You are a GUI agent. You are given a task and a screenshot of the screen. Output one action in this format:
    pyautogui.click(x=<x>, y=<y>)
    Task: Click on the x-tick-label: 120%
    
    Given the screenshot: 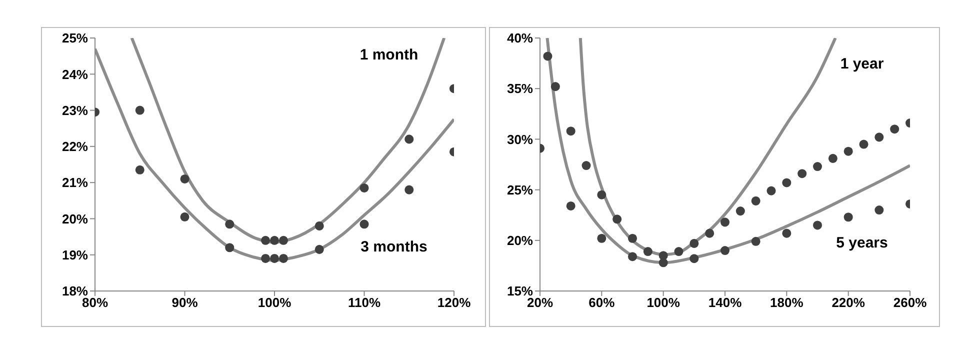 What is the action you would take?
    pyautogui.click(x=454, y=302)
    